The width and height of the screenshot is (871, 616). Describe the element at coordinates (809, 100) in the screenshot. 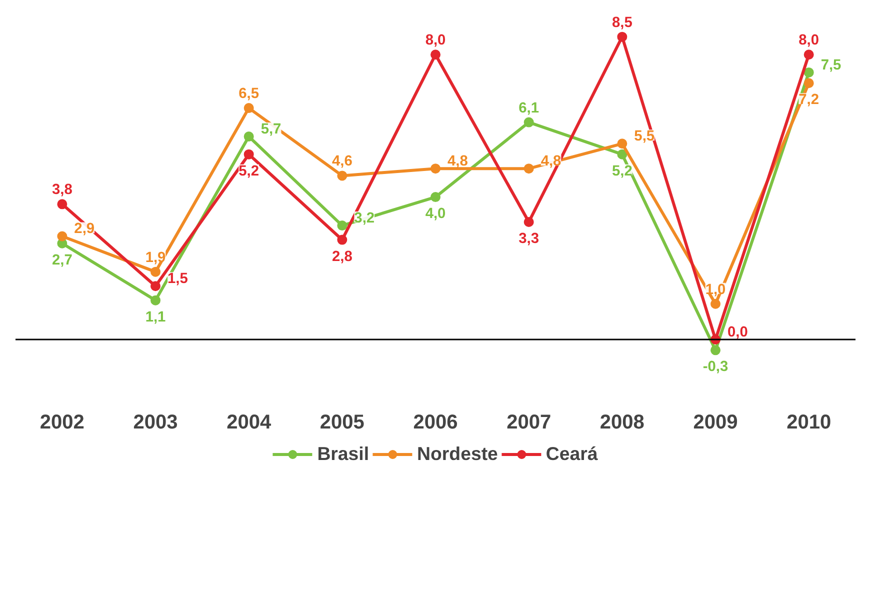

I see `data-label: 7,2` at that location.